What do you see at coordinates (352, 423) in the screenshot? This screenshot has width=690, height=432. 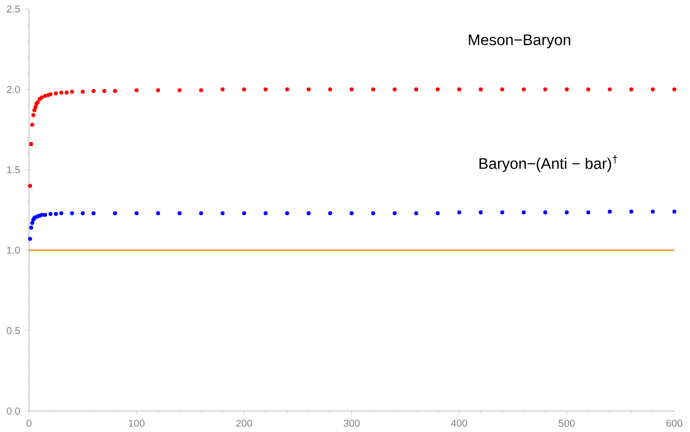 I see `x-tick-label: 300` at bounding box center [352, 423].